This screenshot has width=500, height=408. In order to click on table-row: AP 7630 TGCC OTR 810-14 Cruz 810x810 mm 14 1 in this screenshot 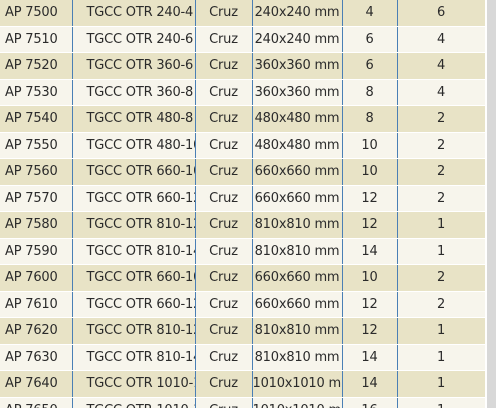, I will do `click(242, 357)`.